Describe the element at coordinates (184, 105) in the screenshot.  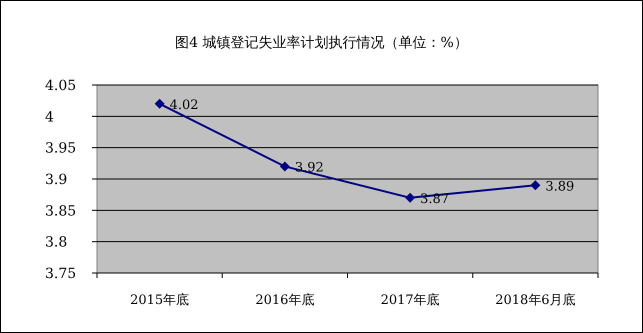
I see `data-label: 4.02` at that location.